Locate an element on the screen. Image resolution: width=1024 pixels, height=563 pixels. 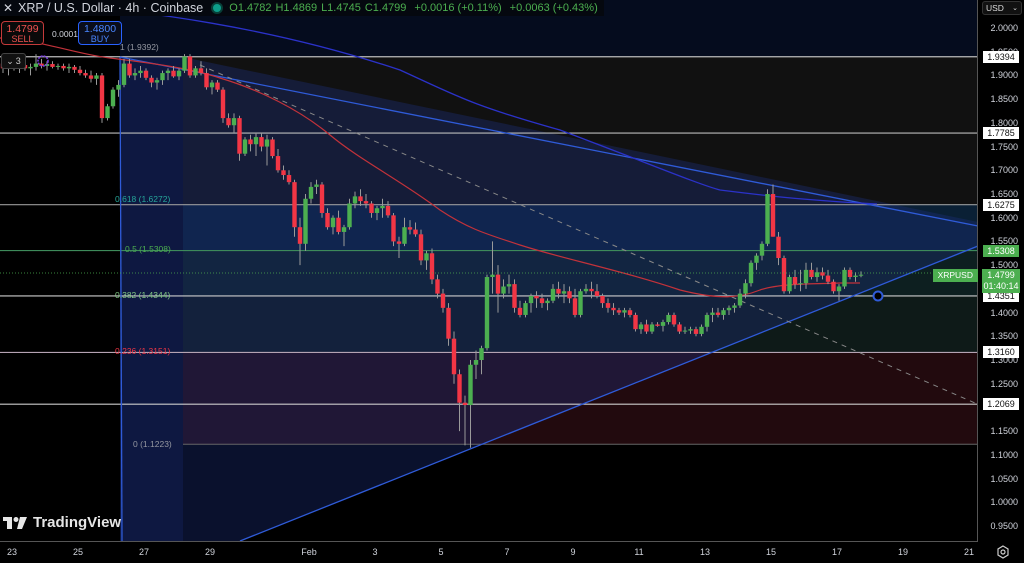
price-tick: 1.3500 is located at coordinates (1004, 336).